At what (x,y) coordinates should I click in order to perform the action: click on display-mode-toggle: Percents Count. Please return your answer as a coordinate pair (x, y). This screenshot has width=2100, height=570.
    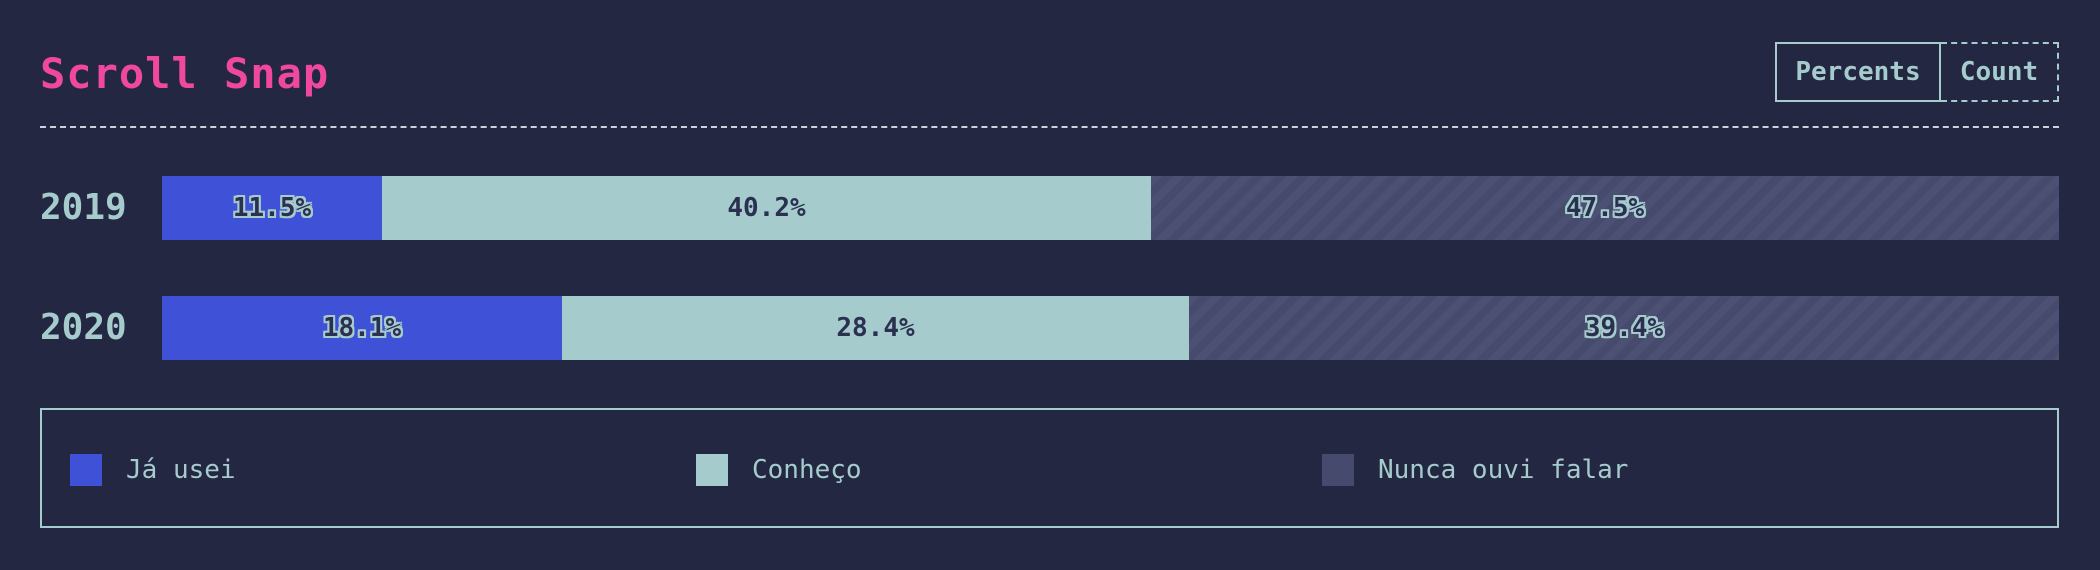
    Looking at the image, I should click on (1917, 72).